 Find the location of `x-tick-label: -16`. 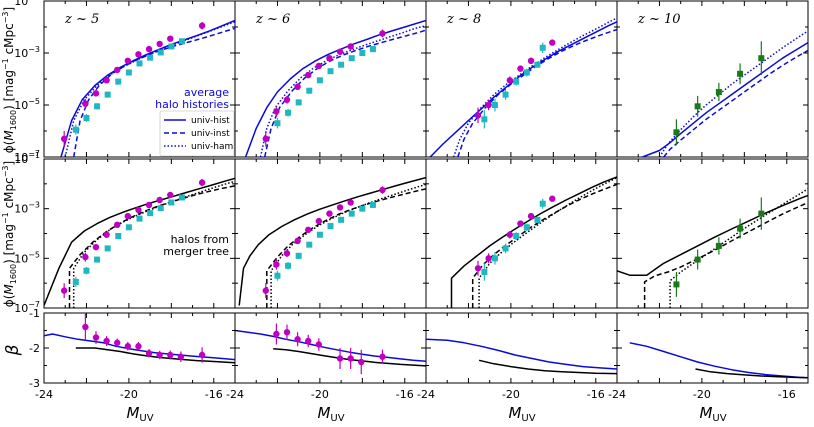

x-tick-label: -16 is located at coordinates (596, 394).